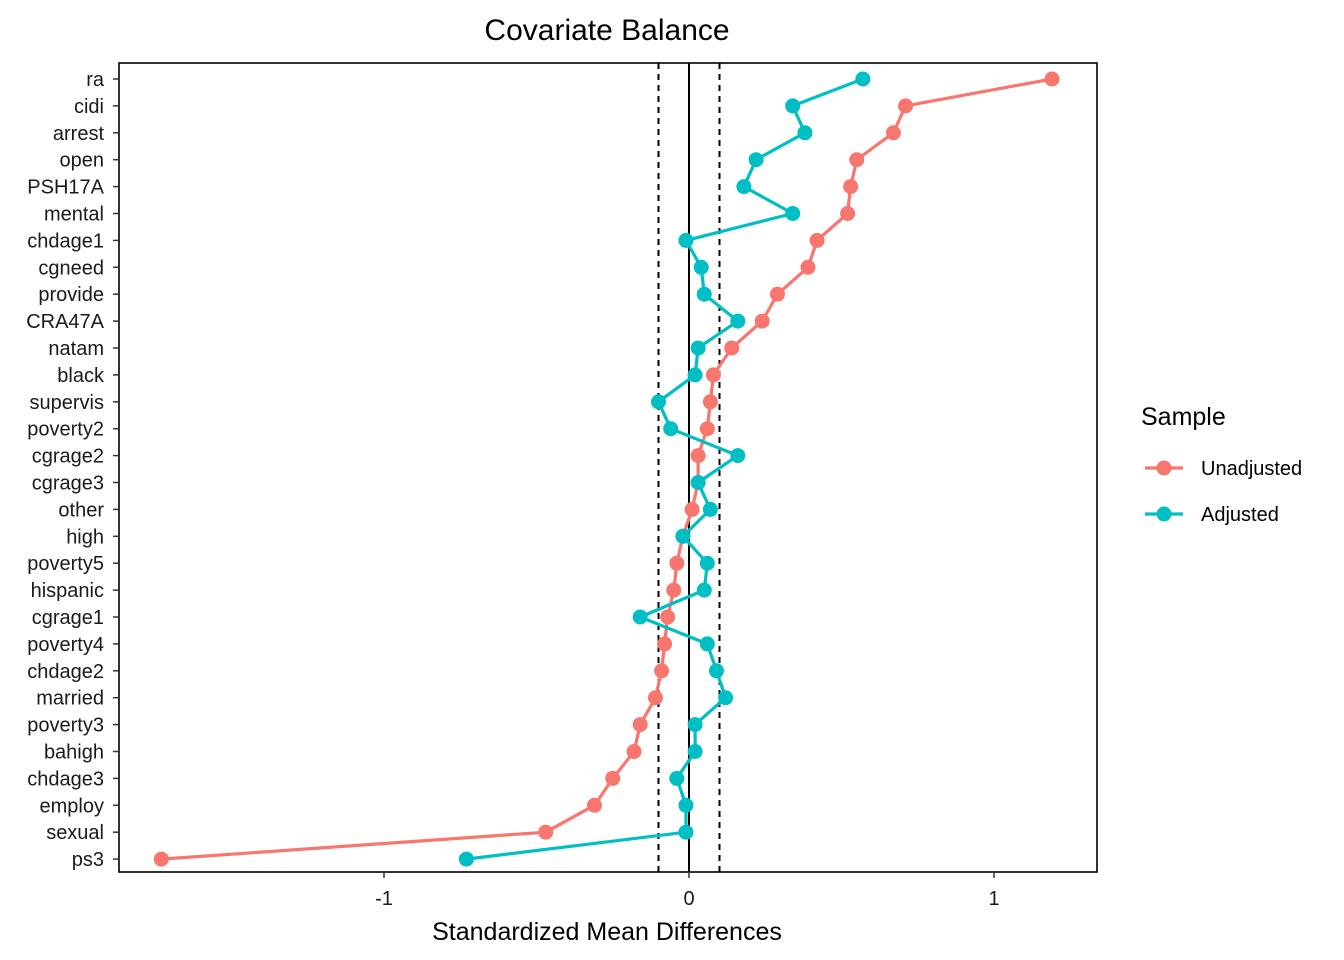 This screenshot has height=960, width=1344. I want to click on y-tick-label: poverty4, so click(65, 645).